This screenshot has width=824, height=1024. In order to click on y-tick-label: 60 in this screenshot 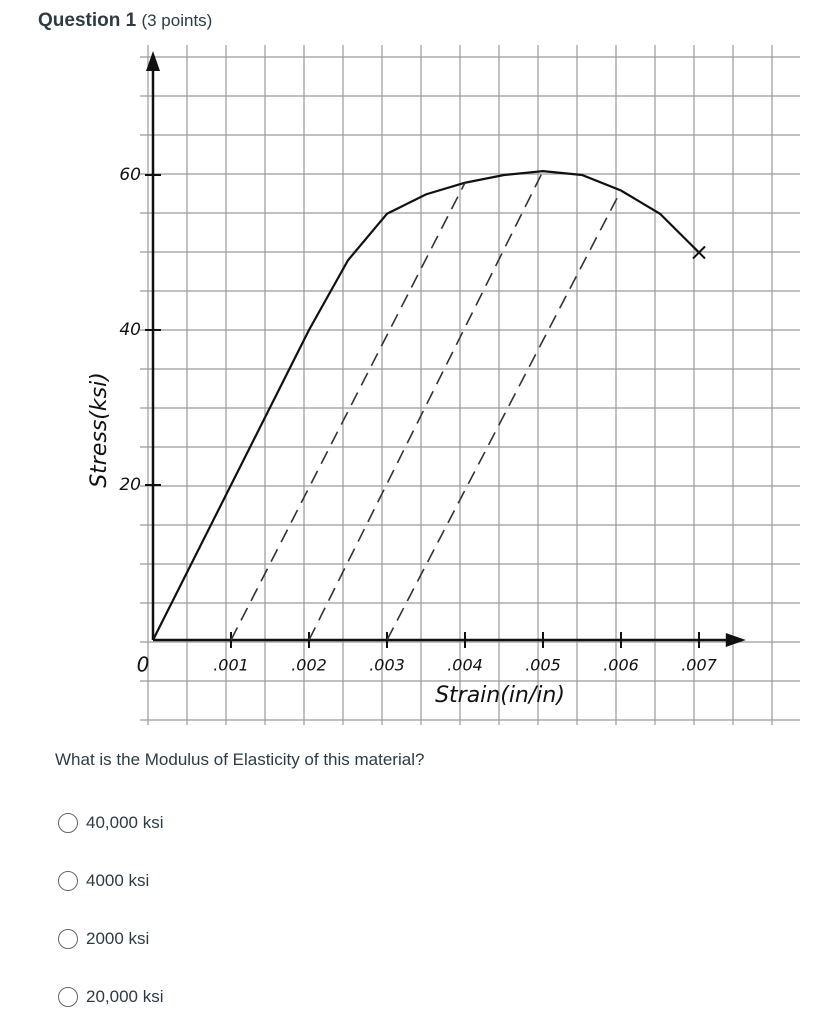, I will do `click(130, 175)`.